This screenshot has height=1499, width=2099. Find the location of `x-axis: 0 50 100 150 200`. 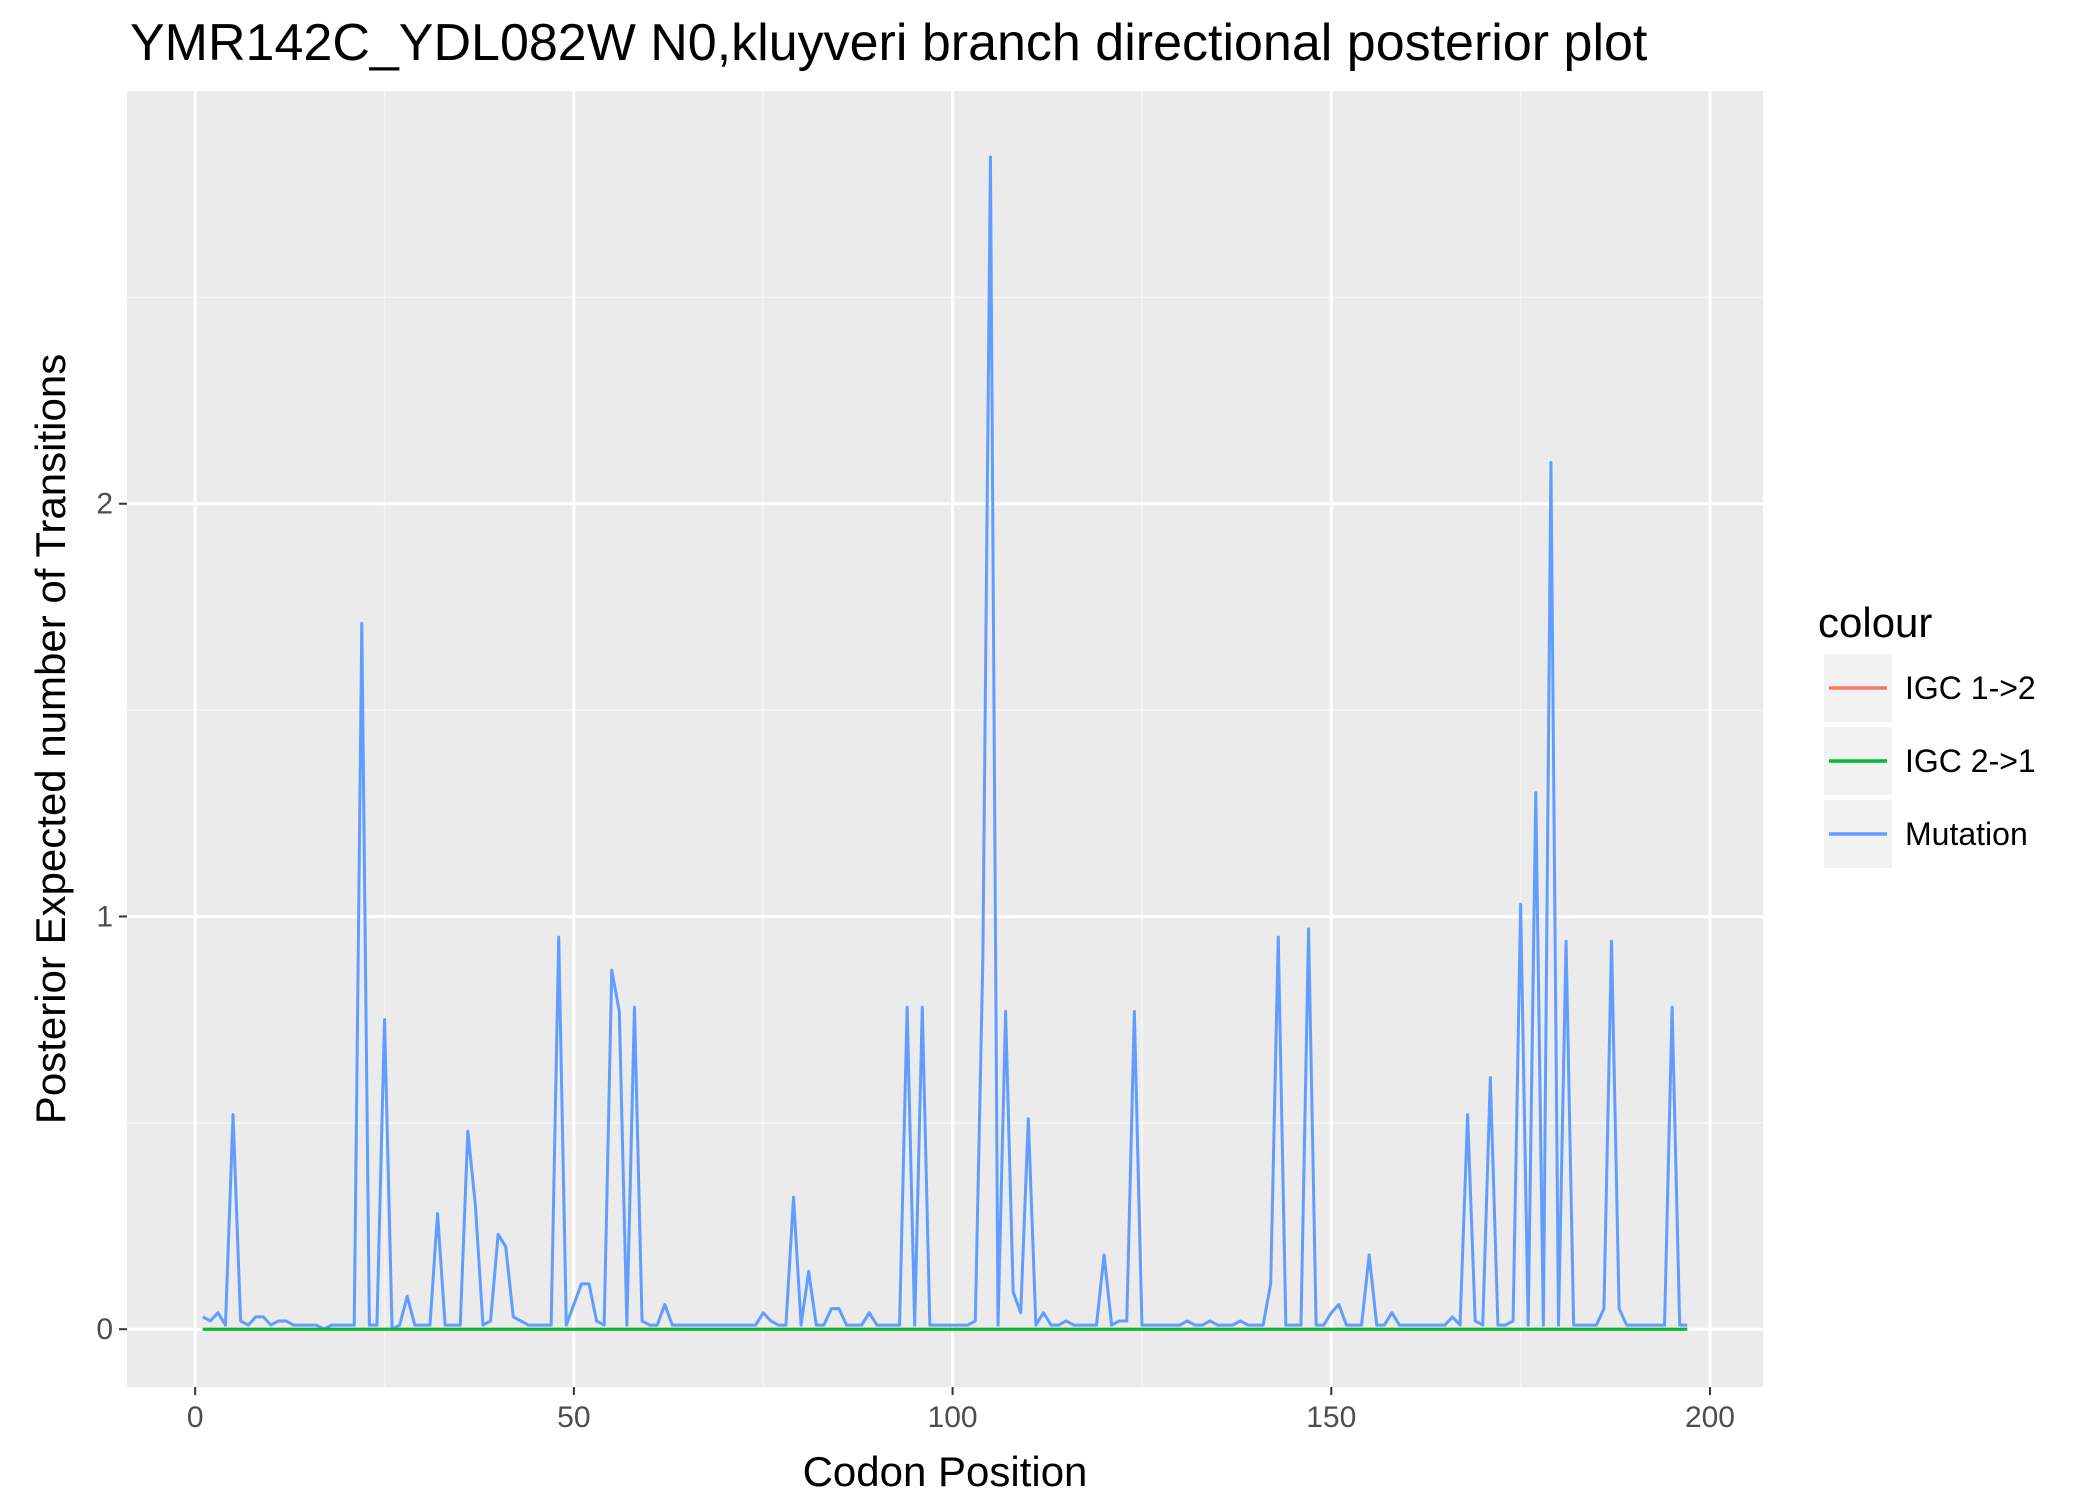

x-axis: 0 50 100 150 200 is located at coordinates (961, 1410).